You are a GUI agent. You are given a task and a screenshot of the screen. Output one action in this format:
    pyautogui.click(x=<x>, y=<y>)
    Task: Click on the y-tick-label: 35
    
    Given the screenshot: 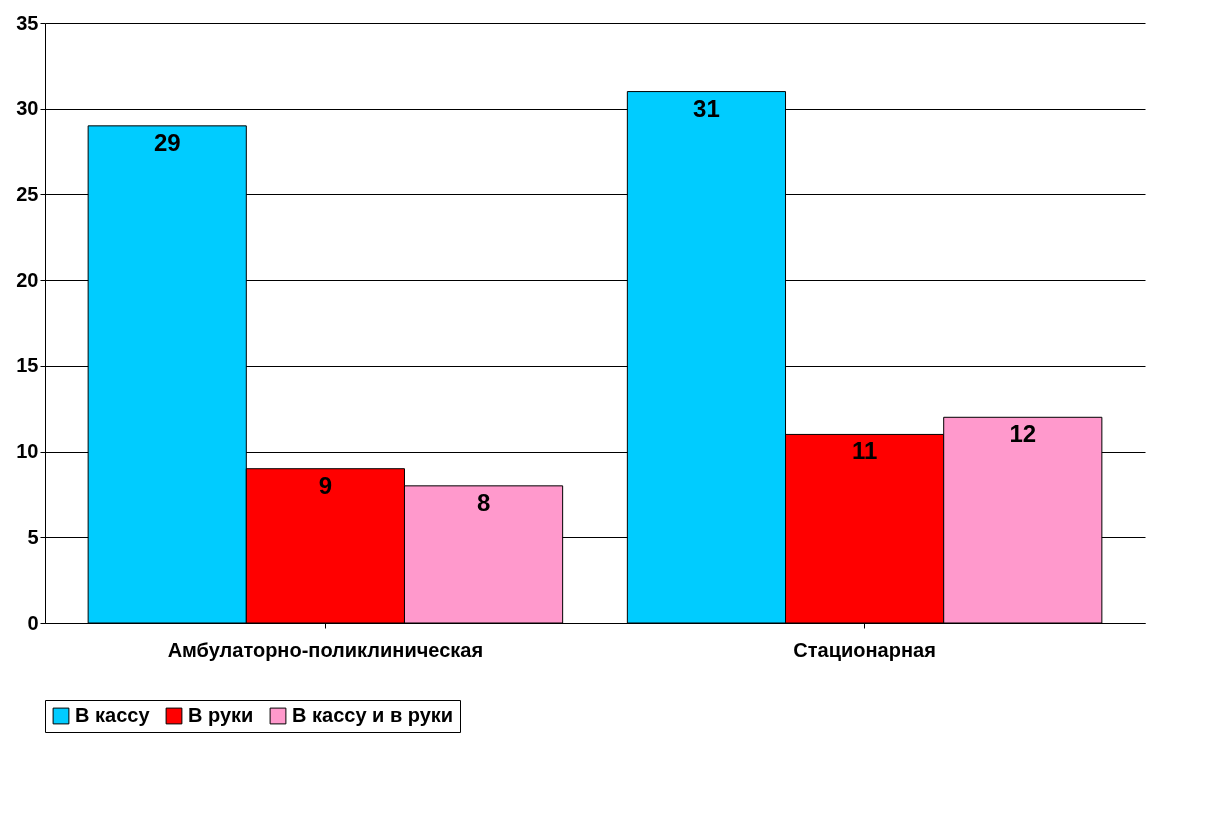 What is the action you would take?
    pyautogui.click(x=27, y=22)
    